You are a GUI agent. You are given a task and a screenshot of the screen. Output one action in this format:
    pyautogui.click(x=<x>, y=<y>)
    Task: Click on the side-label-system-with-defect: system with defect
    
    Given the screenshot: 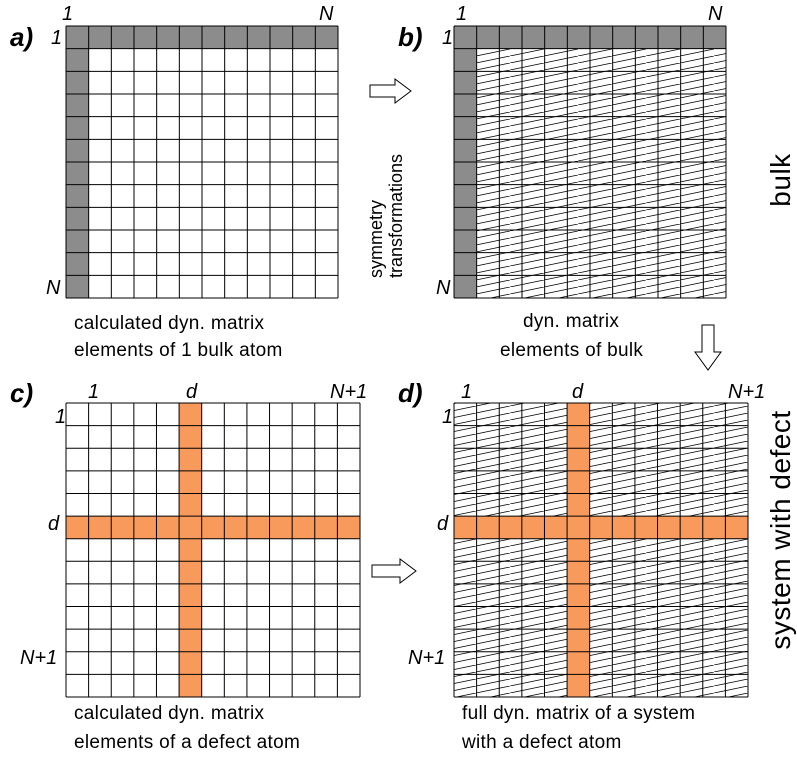 What is the action you would take?
    pyautogui.click(x=780, y=529)
    